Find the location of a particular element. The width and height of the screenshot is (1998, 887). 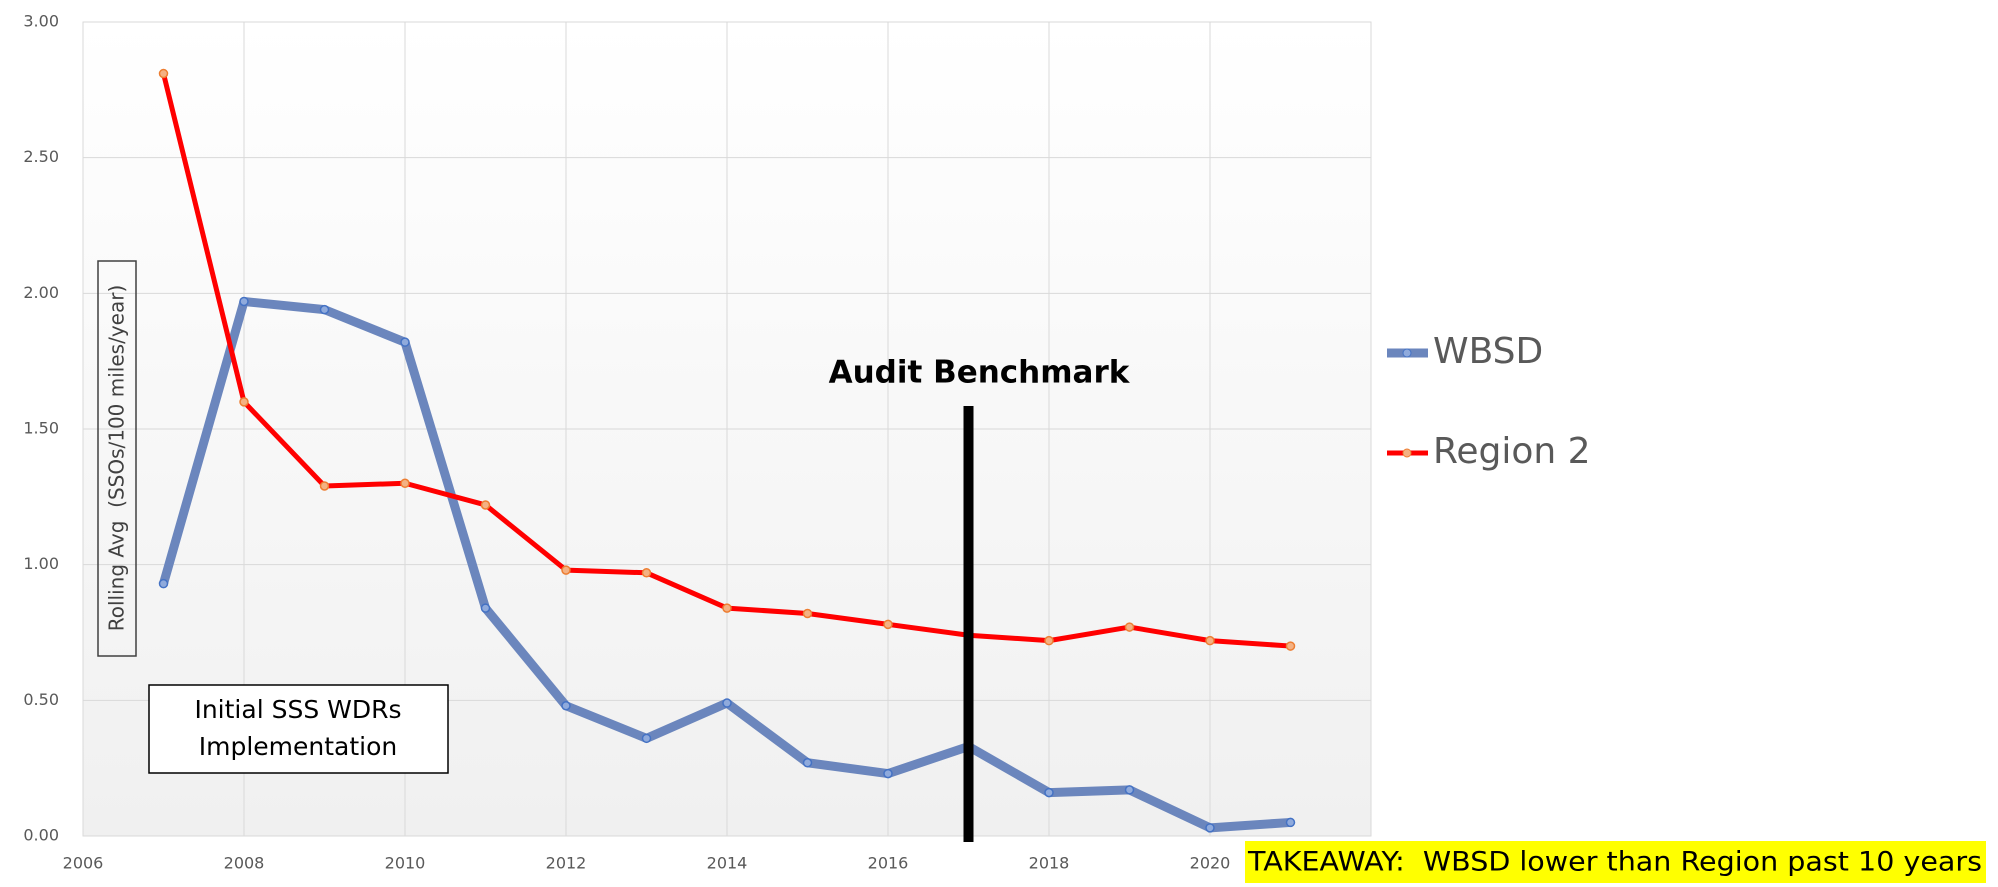

x-tick-label: 2010 is located at coordinates (405, 863).